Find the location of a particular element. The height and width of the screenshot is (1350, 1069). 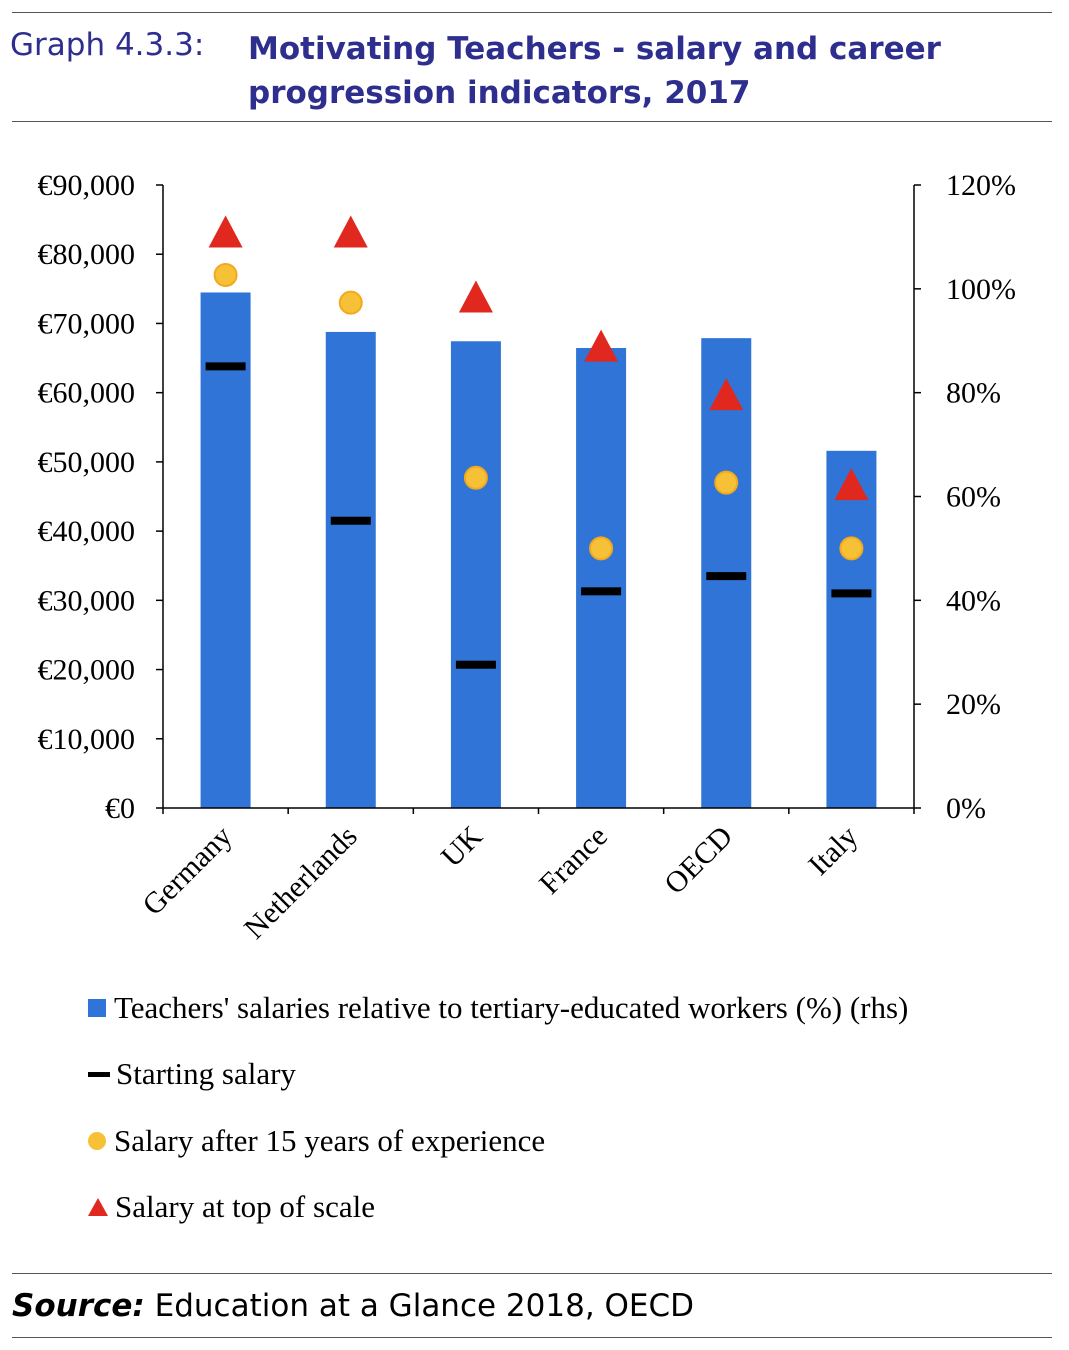

source-line: Source: Education at a Glance 2018, OECD is located at coordinates (353, 1306).